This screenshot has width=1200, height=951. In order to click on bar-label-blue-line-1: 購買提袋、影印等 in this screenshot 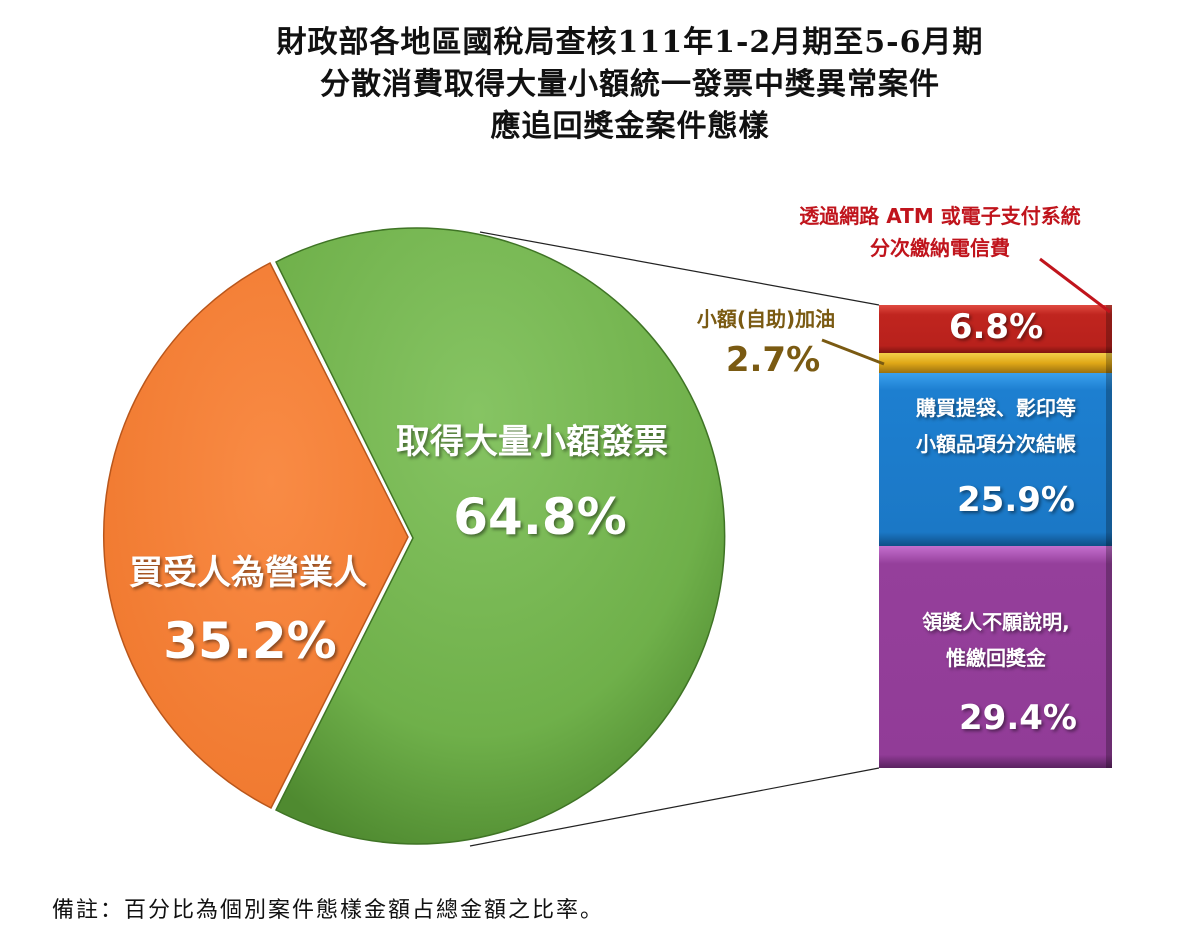, I will do `click(996, 408)`.